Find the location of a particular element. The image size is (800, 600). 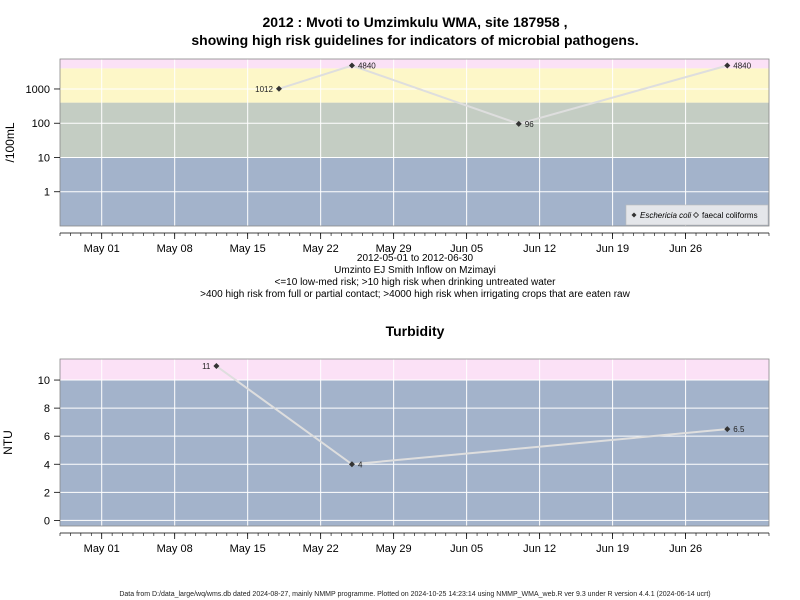

legend-box is located at coordinates (697, 215).